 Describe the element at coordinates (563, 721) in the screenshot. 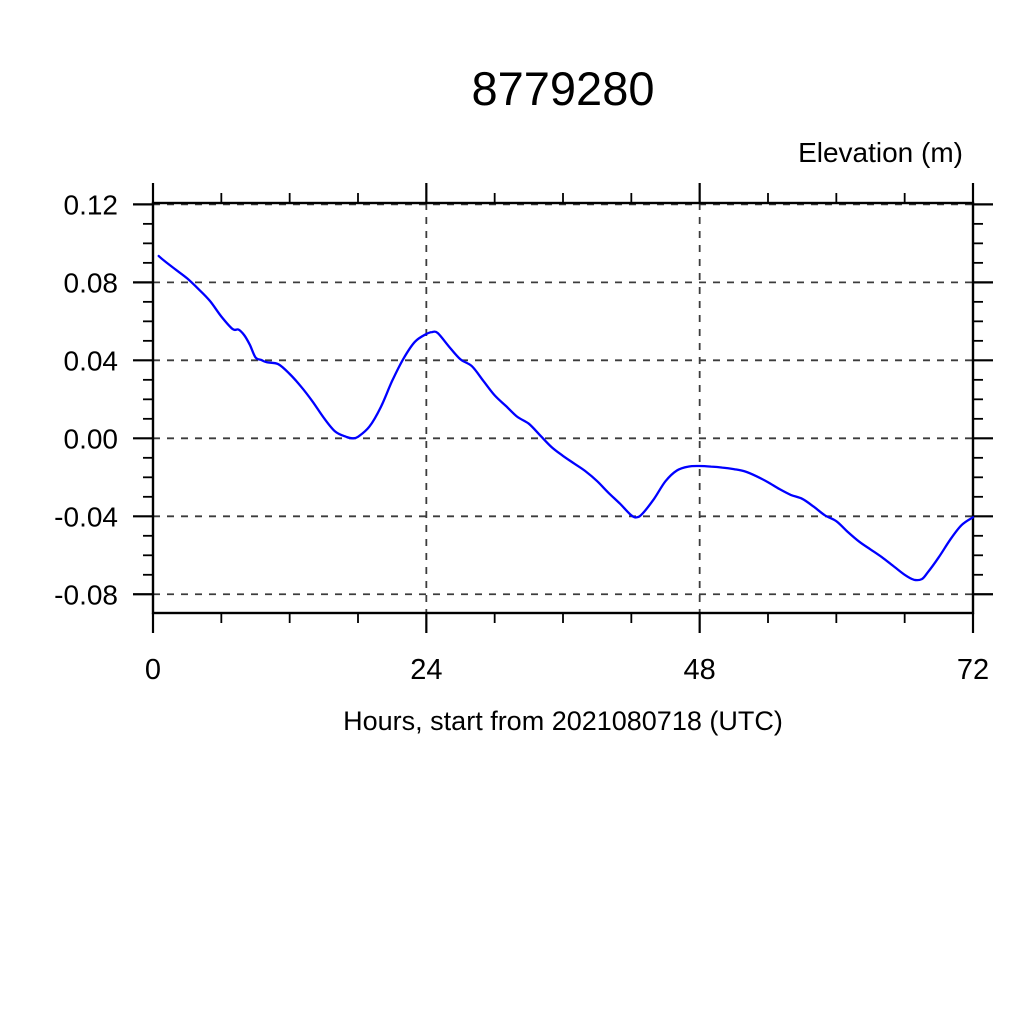

I see `x-axis-label: Hours, start from 2021080718 (UTC)` at that location.